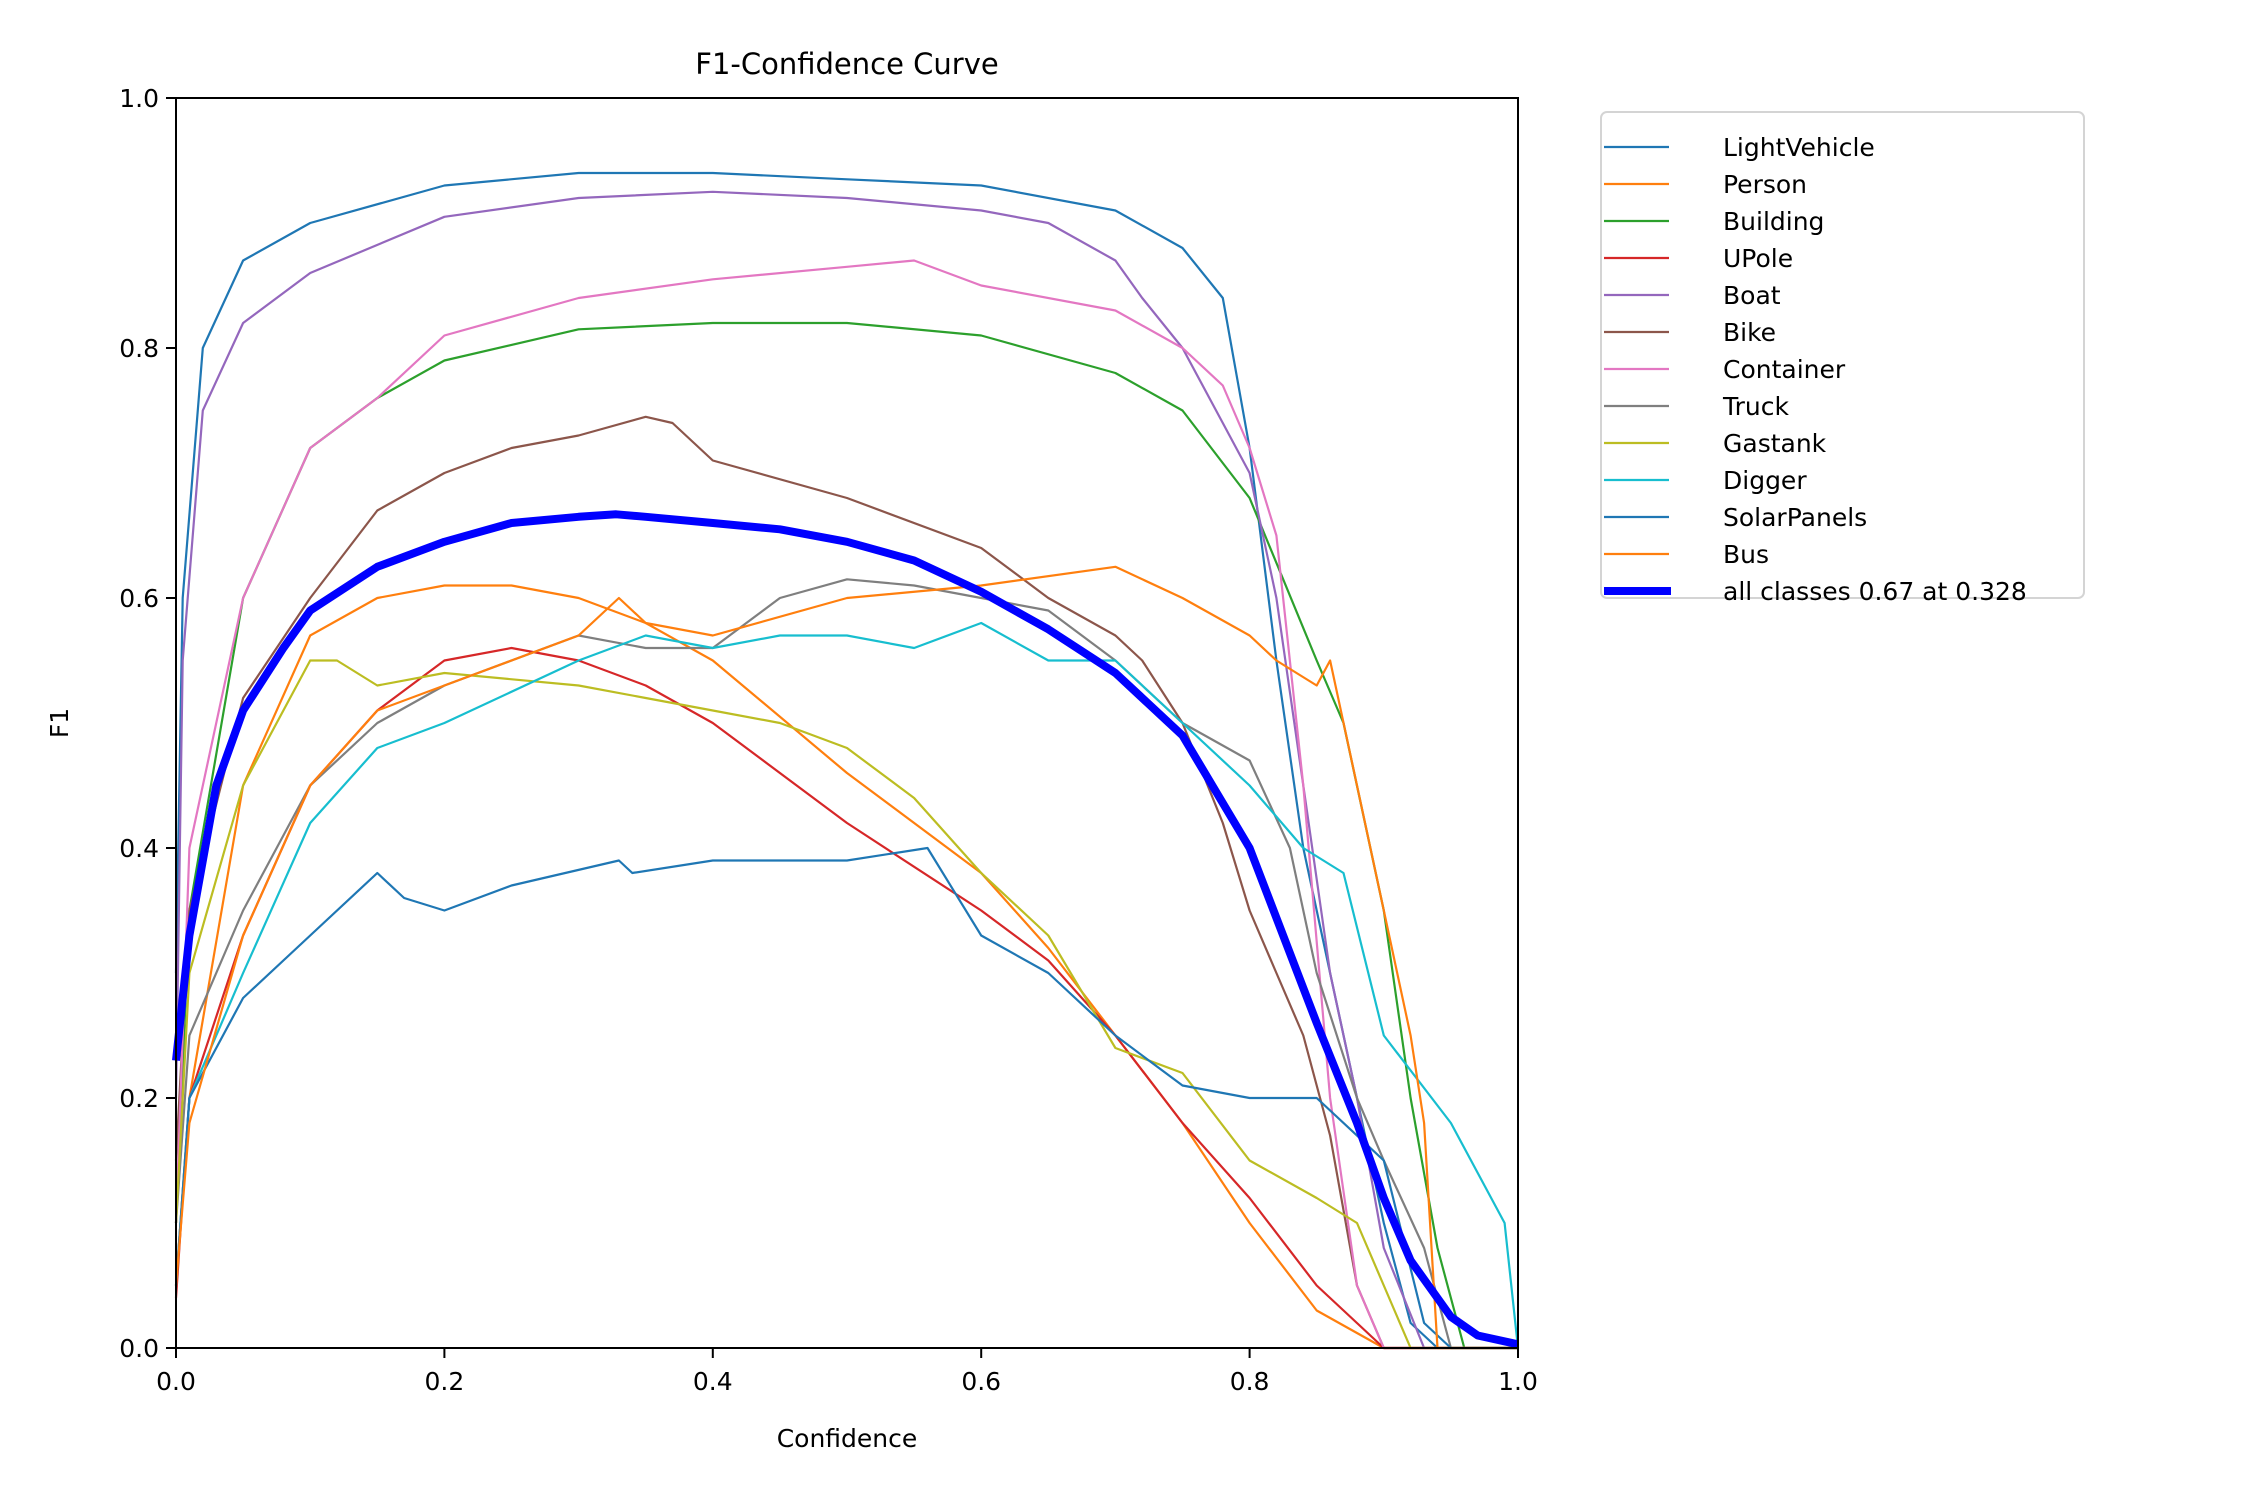 This screenshot has width=2250, height=1500. I want to click on legend-label: SolarPanels, so click(1795, 517).